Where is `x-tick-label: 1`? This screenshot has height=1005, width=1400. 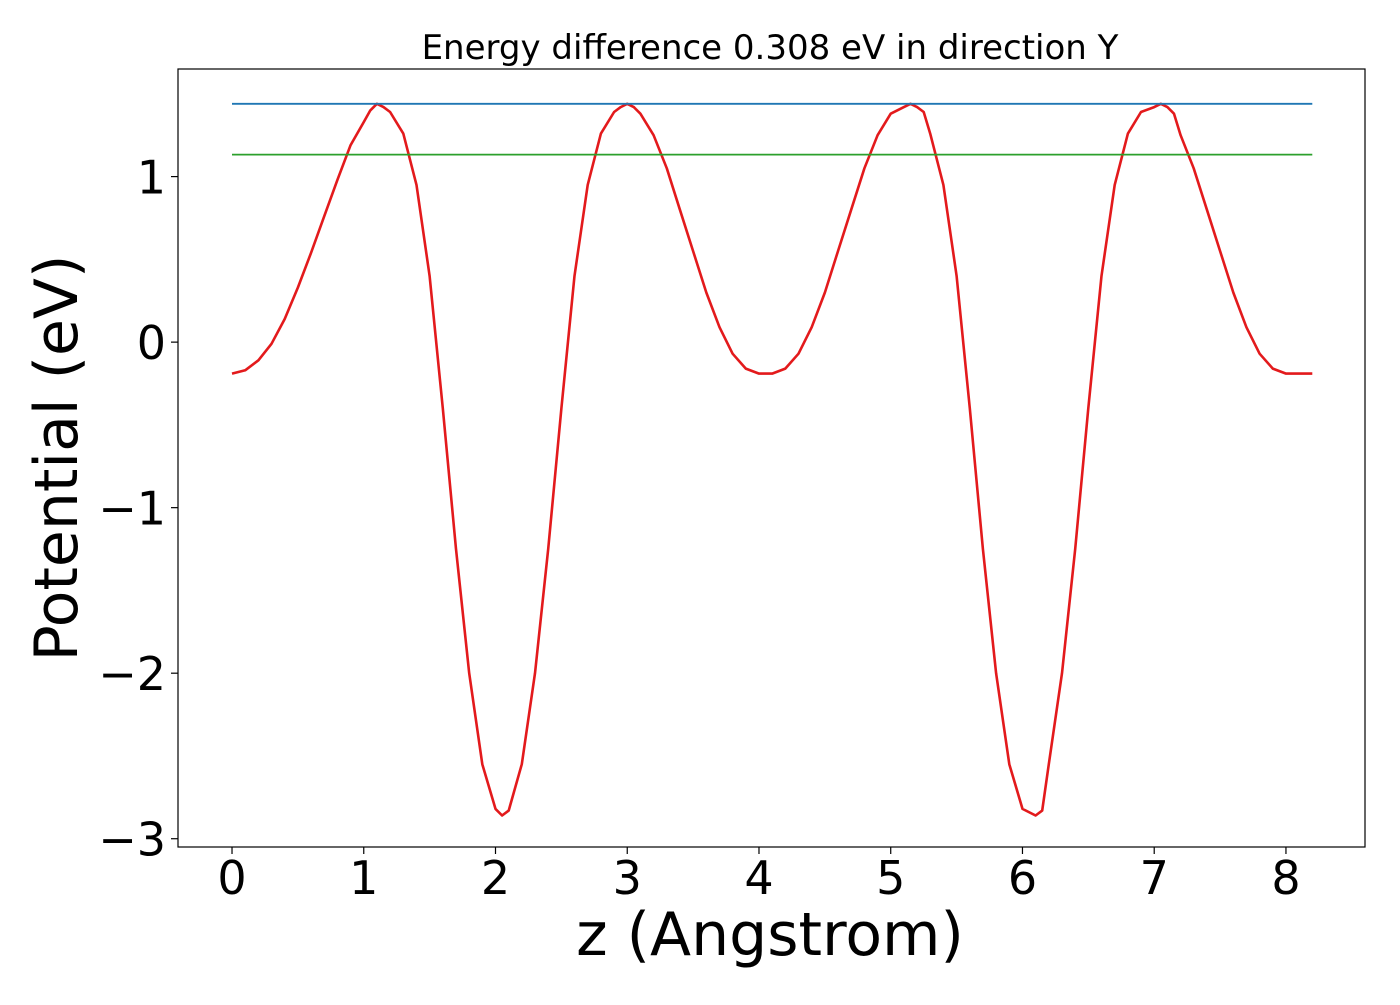 x-tick-label: 1 is located at coordinates (363, 878).